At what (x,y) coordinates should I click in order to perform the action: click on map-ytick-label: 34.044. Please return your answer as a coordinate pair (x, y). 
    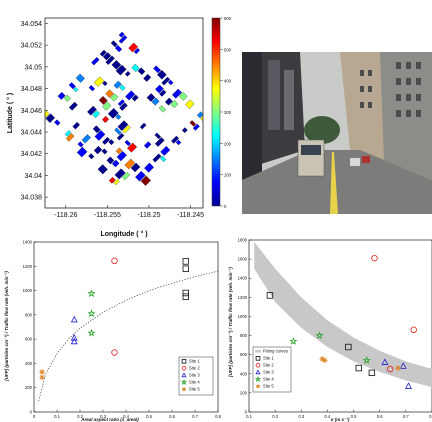
    Looking at the image, I should click on (32, 133).